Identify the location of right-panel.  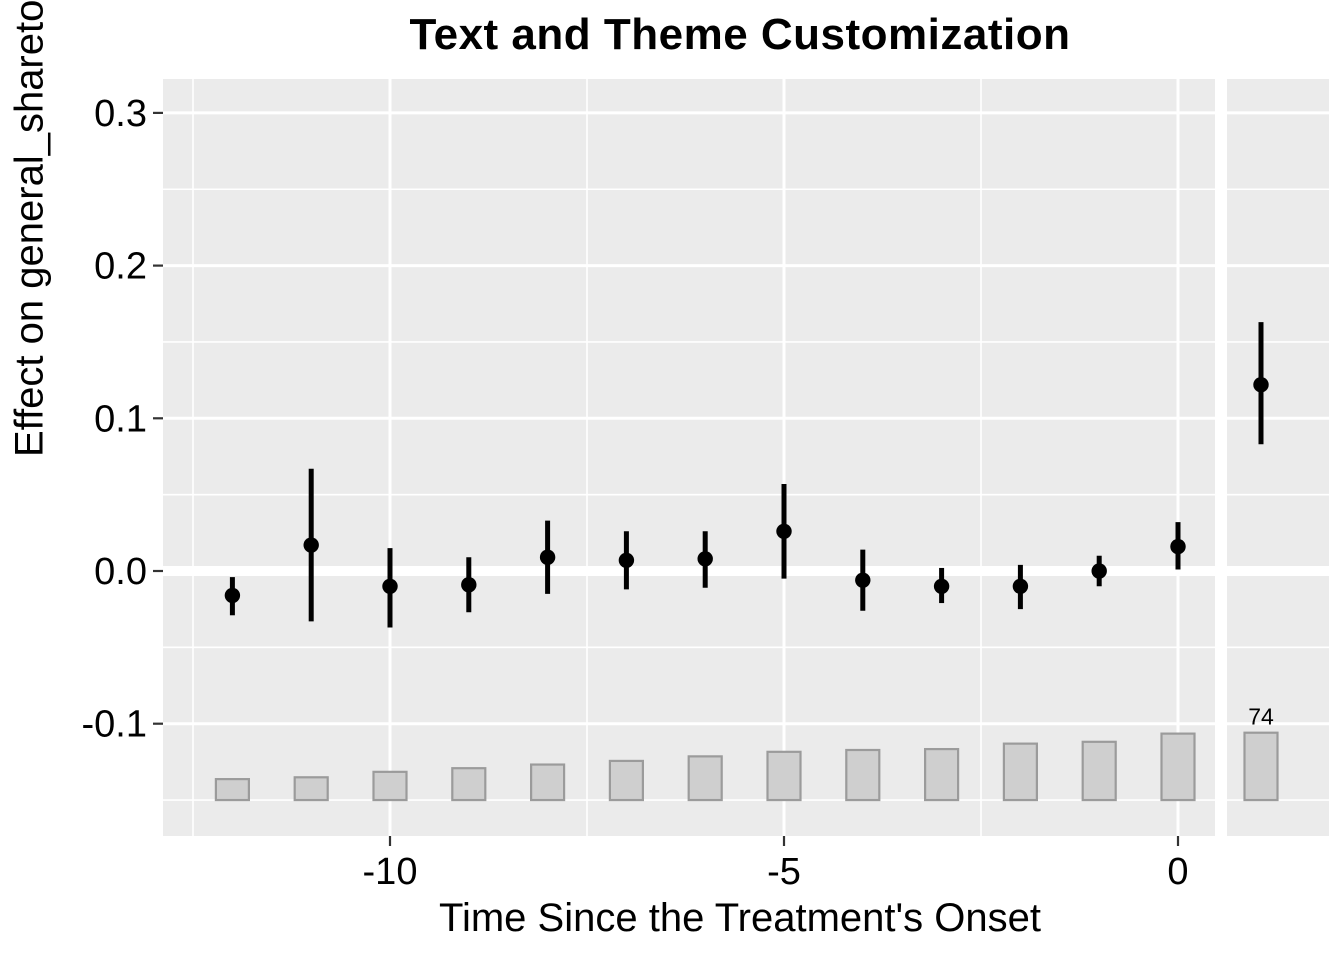
(1278, 457).